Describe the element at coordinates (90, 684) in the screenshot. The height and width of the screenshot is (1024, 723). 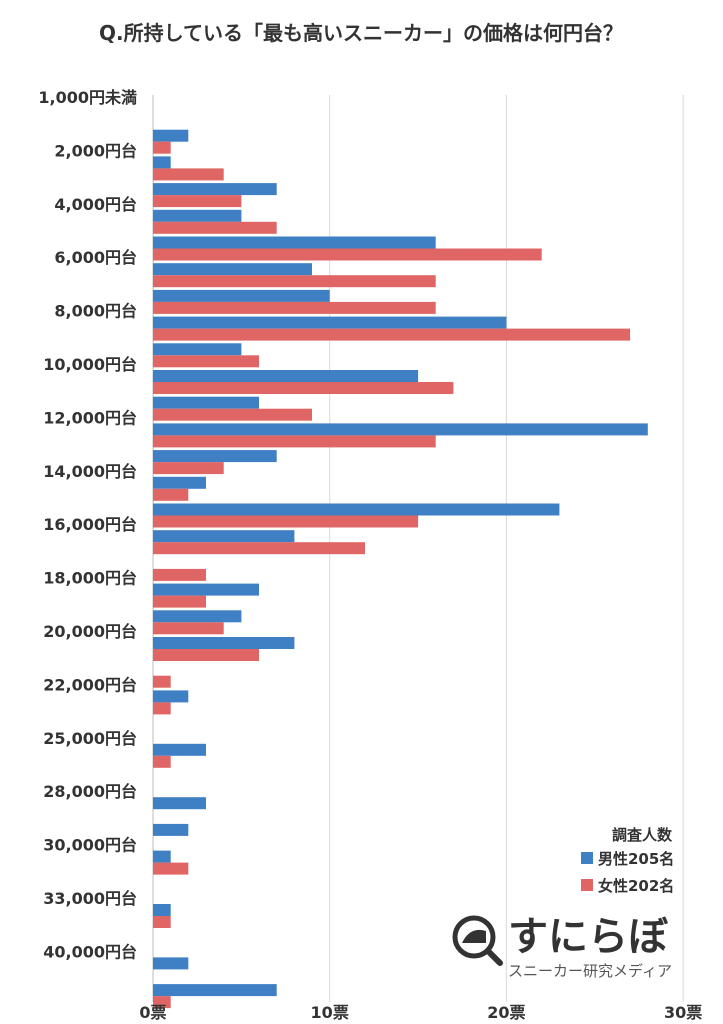
I see `category-label: 22,000円台` at that location.